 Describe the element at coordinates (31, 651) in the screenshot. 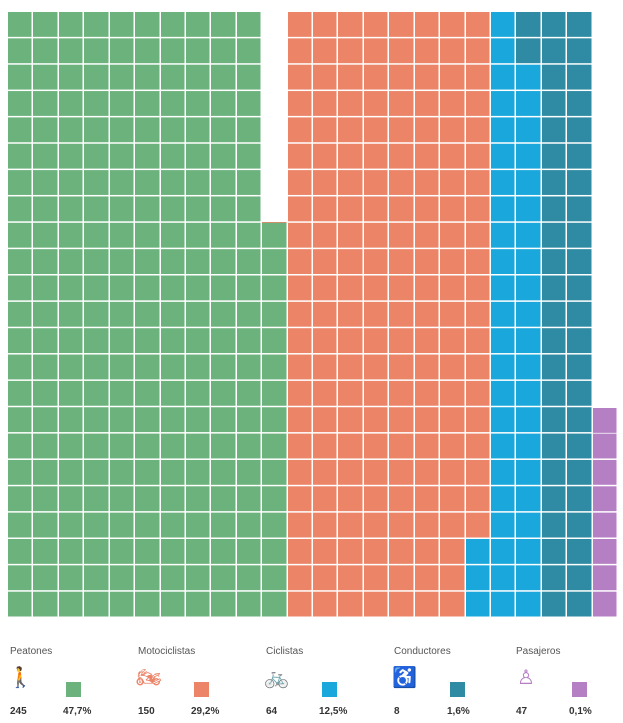

I see `legend-label: Peatones` at that location.